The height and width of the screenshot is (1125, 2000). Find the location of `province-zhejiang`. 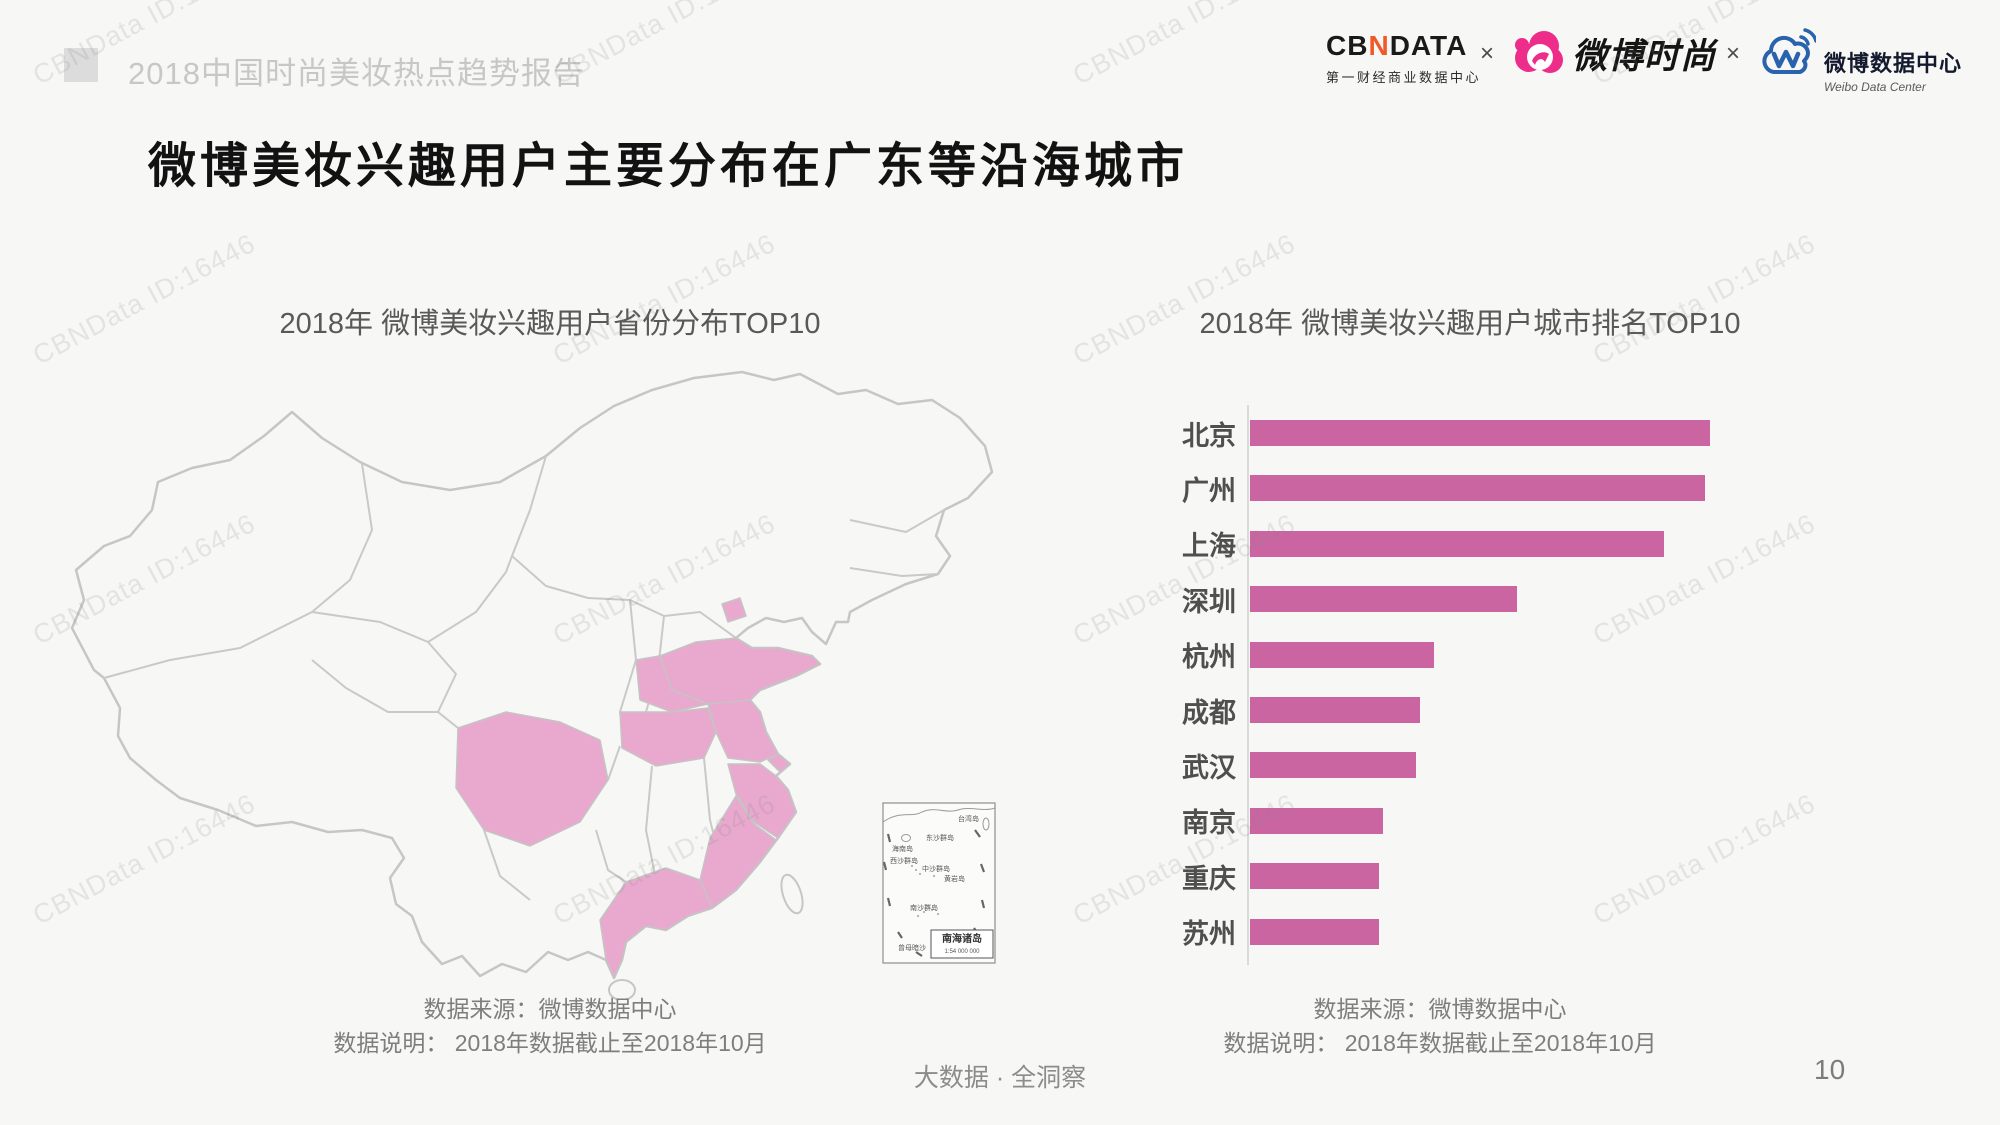

province-zhejiang is located at coordinates (762, 801).